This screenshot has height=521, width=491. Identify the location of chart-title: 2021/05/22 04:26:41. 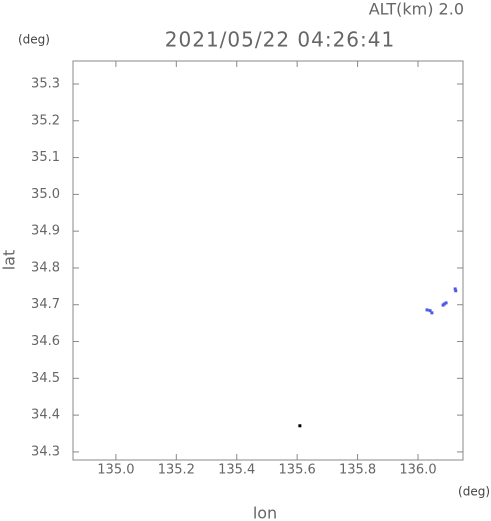
(280, 40).